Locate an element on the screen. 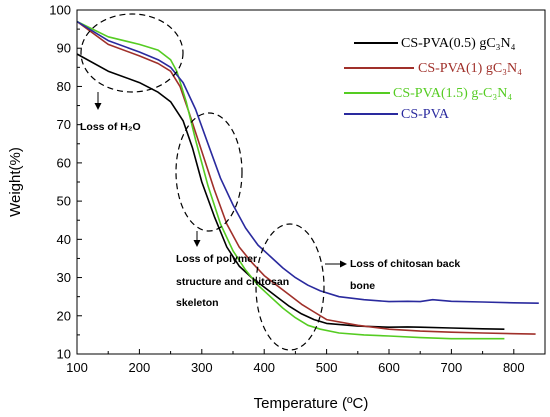 The height and width of the screenshot is (417, 550). y-tick-label: 20 is located at coordinates (64, 315).